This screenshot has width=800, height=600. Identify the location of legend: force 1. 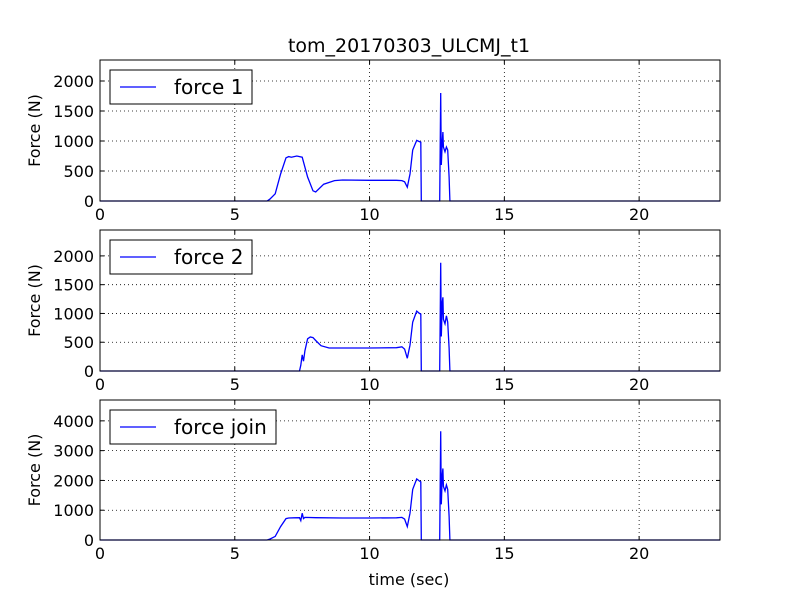
(181, 87).